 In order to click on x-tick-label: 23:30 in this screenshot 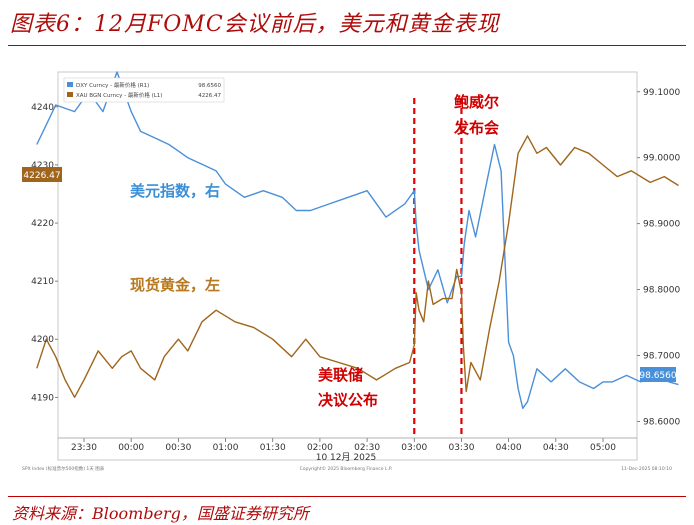, I will do `click(84, 448)`.